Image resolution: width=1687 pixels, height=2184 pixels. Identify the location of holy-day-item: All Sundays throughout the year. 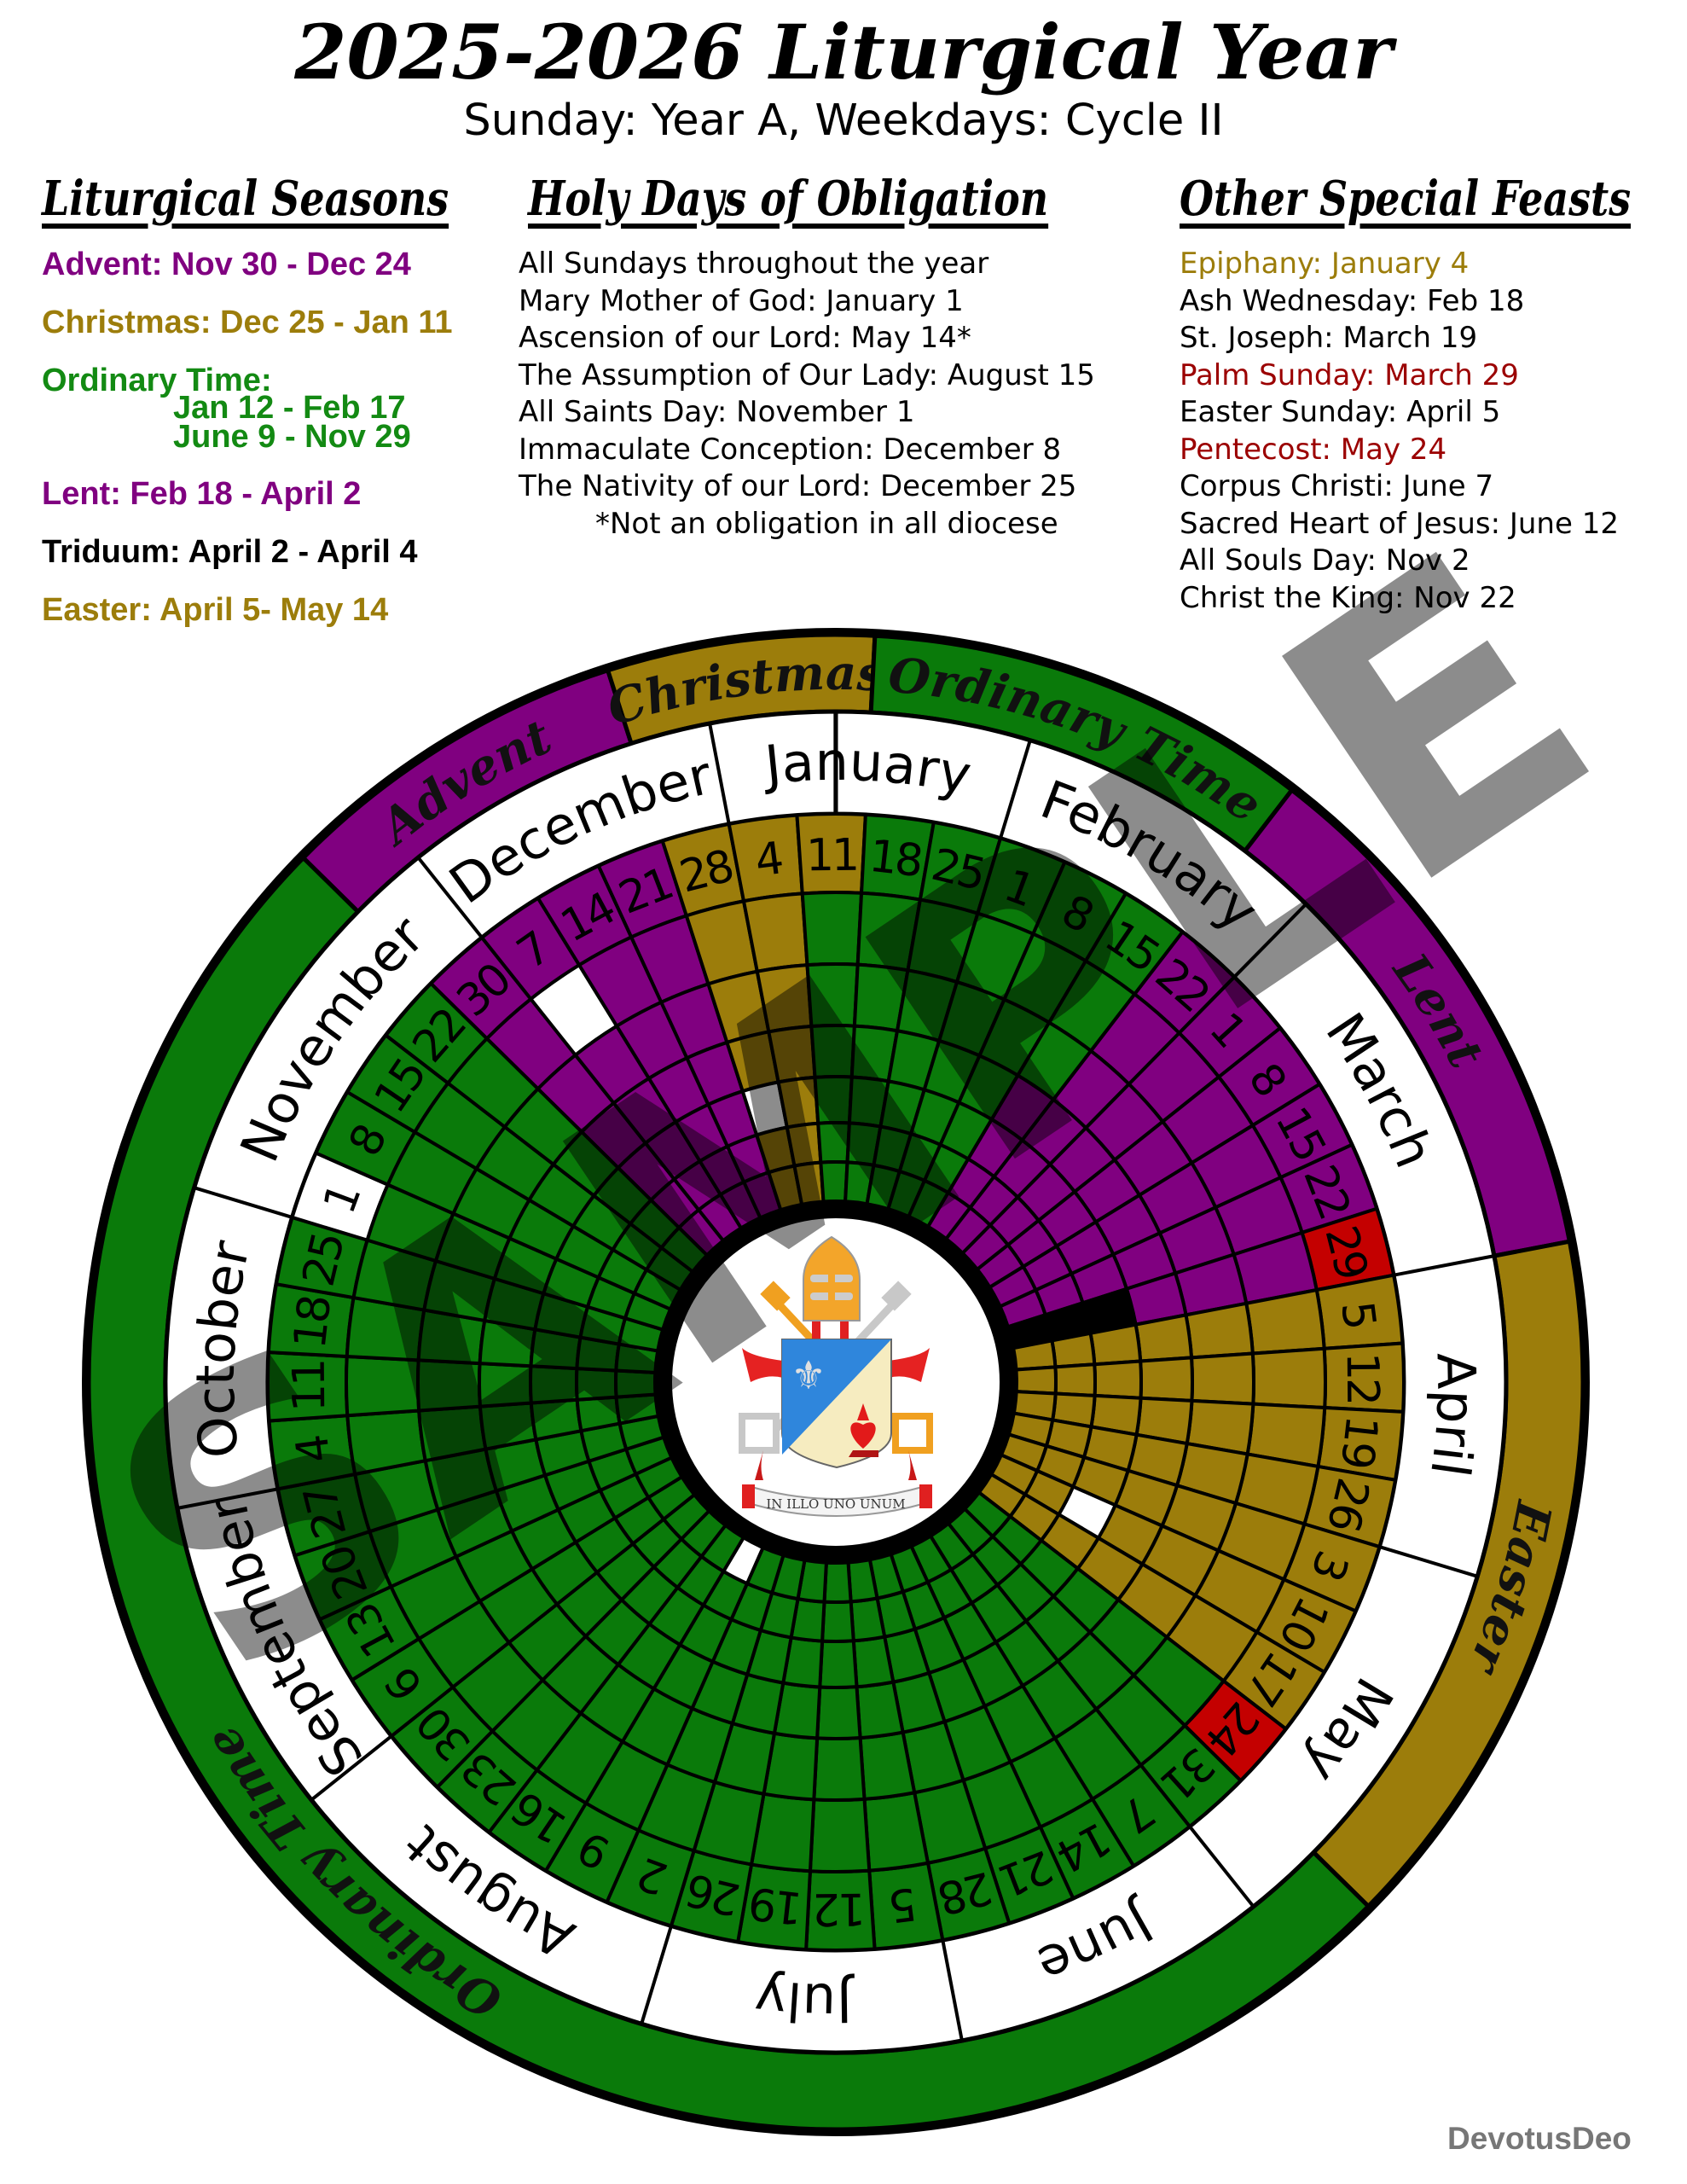
(754, 264).